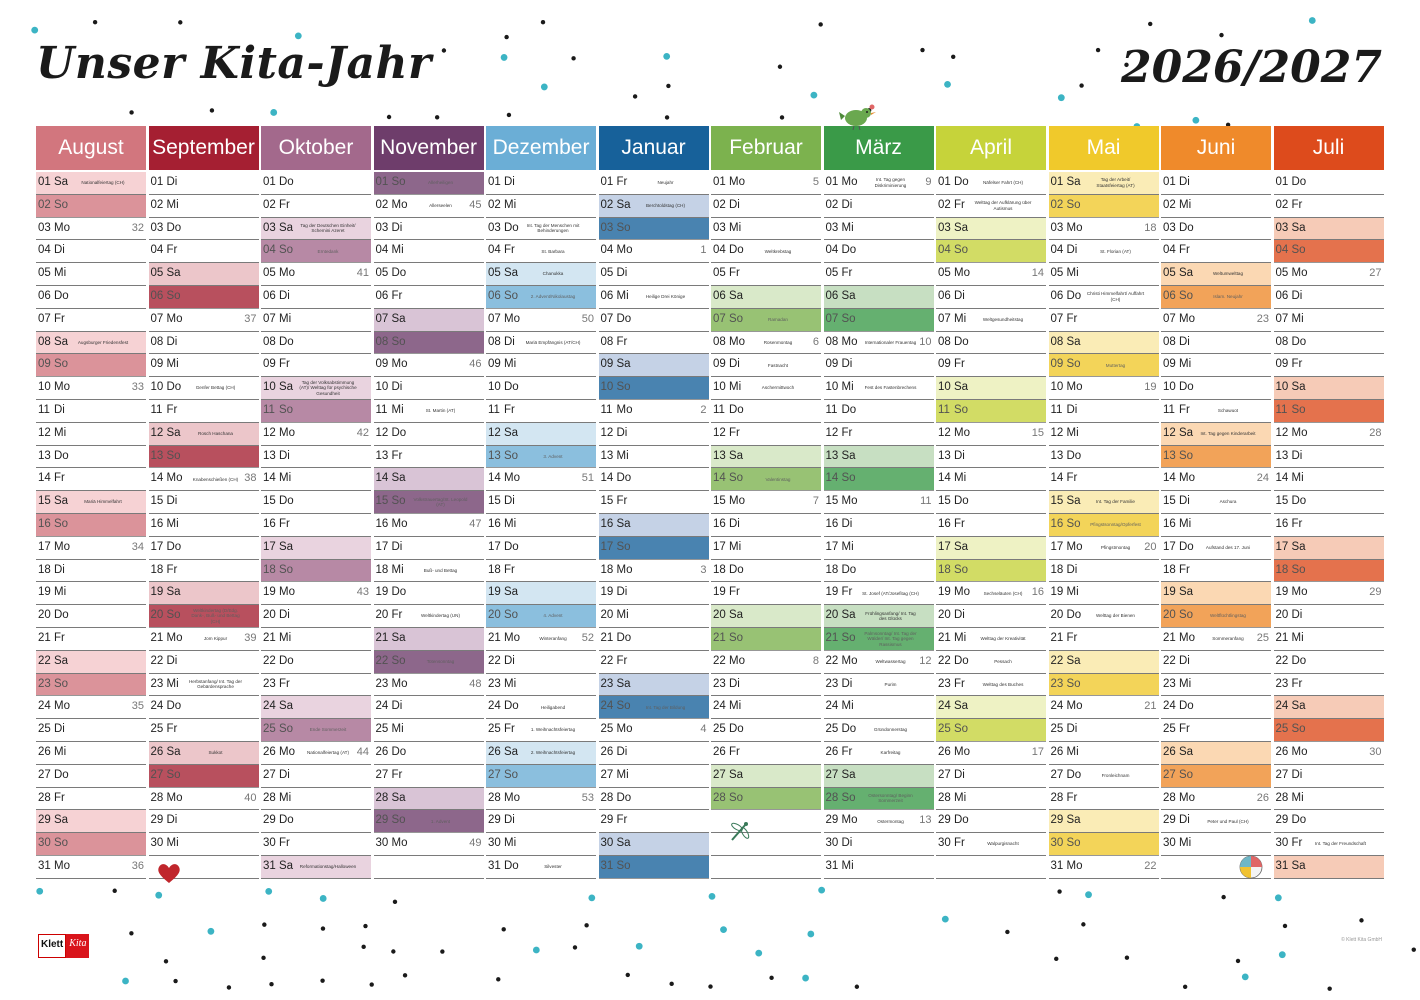  Describe the element at coordinates (653, 525) in the screenshot. I see `day-row: 16 Sa` at that location.